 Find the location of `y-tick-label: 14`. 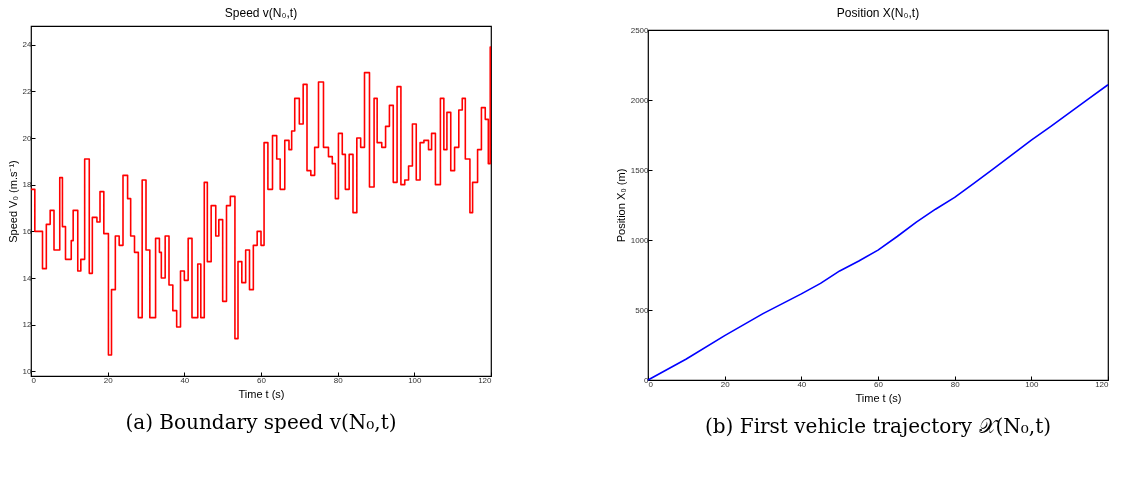

y-tick-label: 14 is located at coordinates (27, 278).